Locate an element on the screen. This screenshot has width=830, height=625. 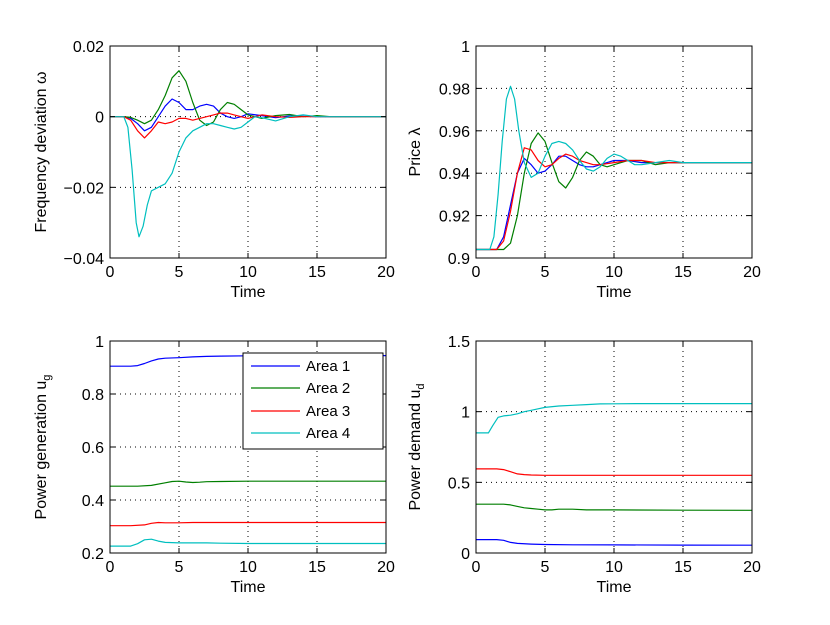
price-xtick-label-2: 10 is located at coordinates (614, 272).